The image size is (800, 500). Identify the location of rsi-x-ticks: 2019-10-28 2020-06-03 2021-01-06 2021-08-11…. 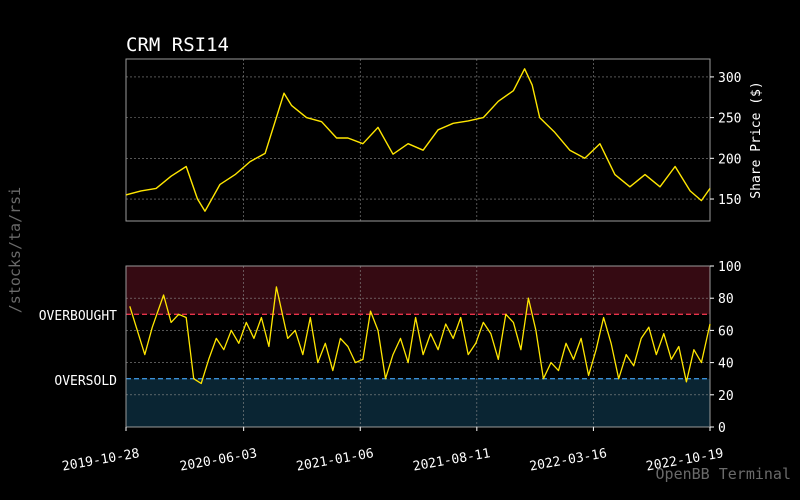
(393, 451).